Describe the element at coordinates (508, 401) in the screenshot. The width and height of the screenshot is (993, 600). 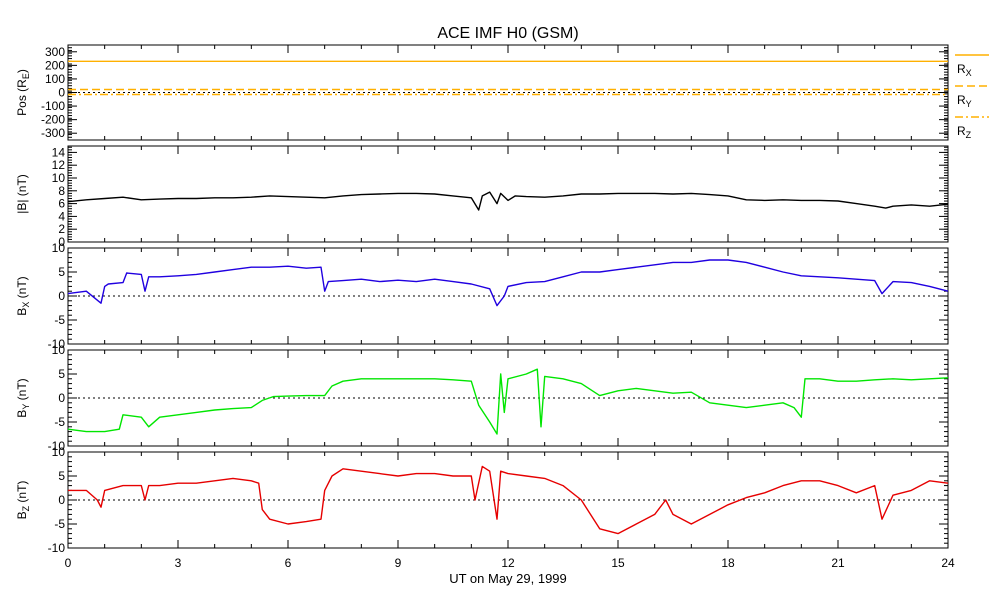
I see `series-line-by` at that location.